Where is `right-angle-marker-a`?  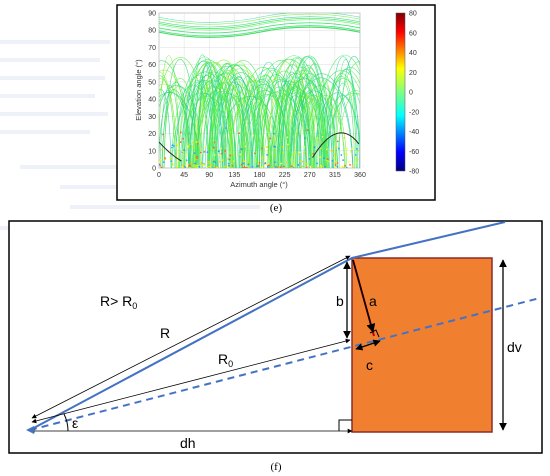
right-angle-marker-a is located at coordinates (374, 333).